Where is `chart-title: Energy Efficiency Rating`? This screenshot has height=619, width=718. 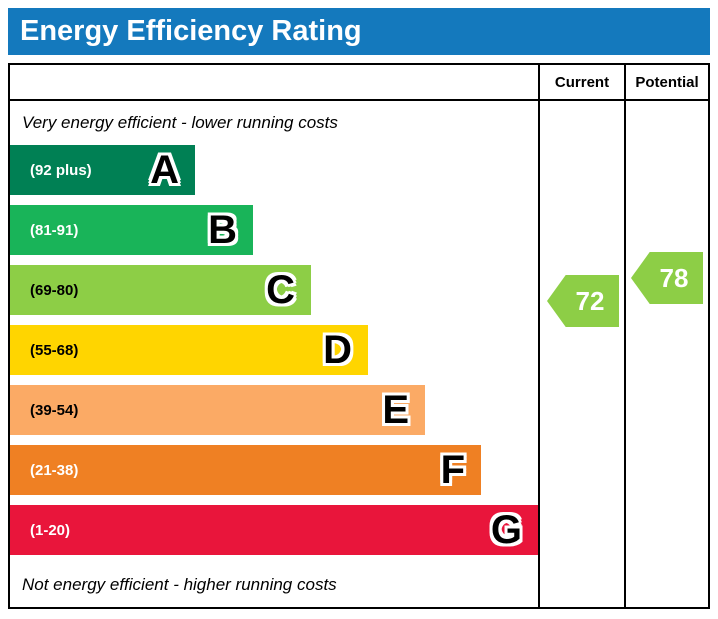 chart-title: Energy Efficiency Rating is located at coordinates (191, 31).